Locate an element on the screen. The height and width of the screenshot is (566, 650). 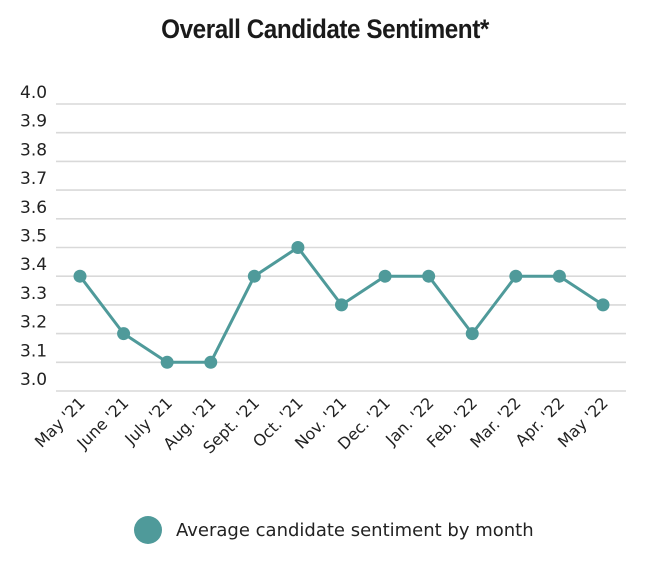
y-tick-label: 3.0 is located at coordinates (33, 380).